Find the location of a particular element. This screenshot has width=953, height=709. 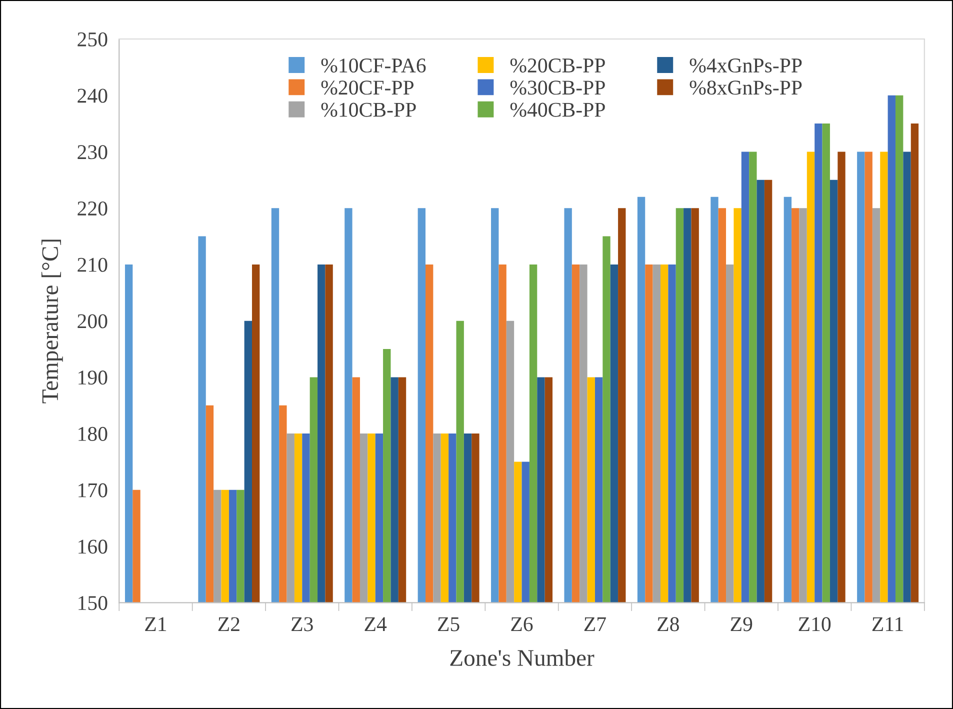

y-tick-label: 170 is located at coordinates (93, 490).